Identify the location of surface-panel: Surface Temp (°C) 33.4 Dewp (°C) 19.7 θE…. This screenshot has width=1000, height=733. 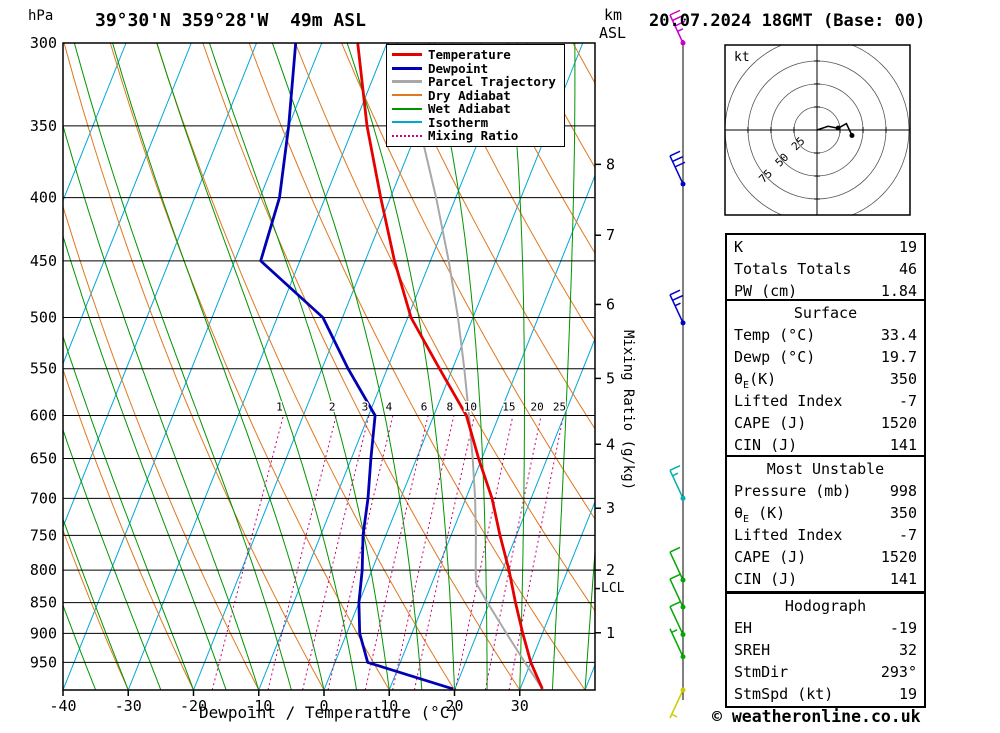
(825, 379).